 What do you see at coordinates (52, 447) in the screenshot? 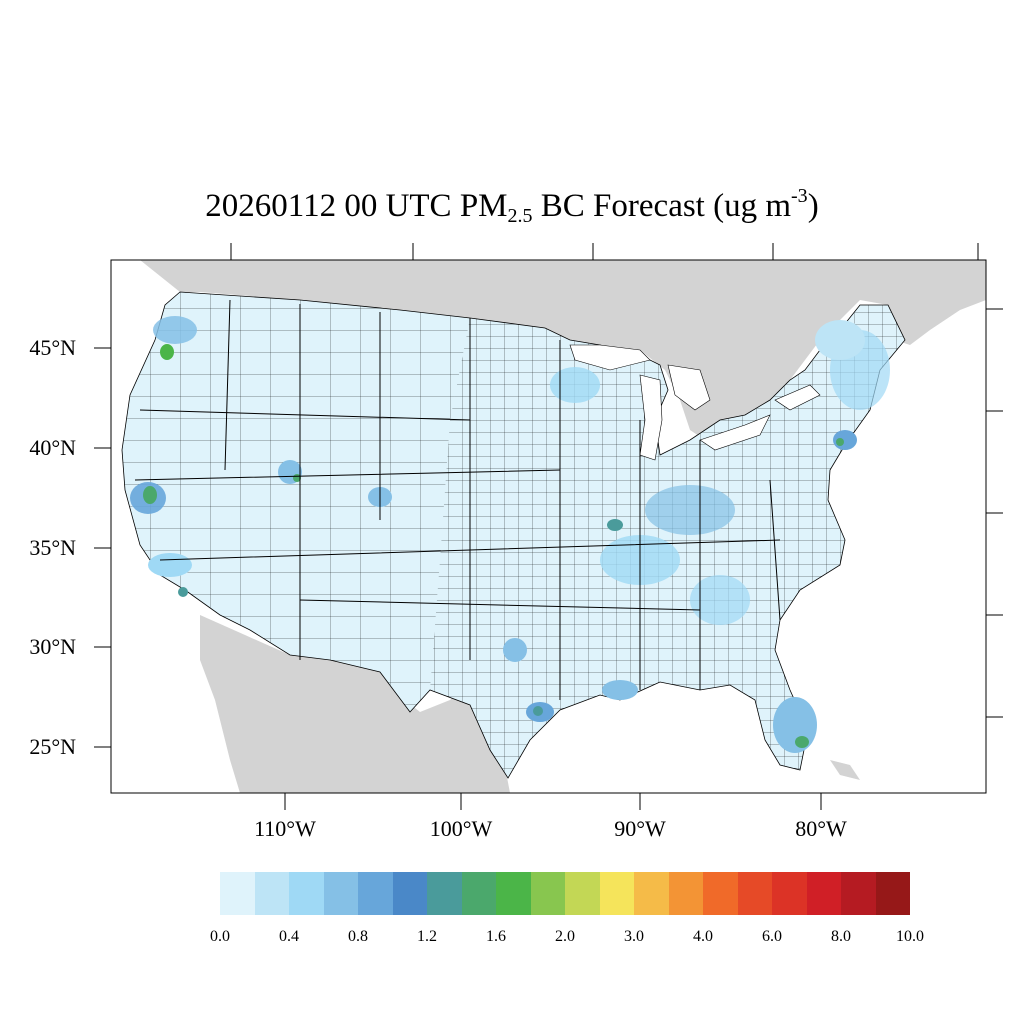
I see `lat-label-40: 40°N` at bounding box center [52, 447].